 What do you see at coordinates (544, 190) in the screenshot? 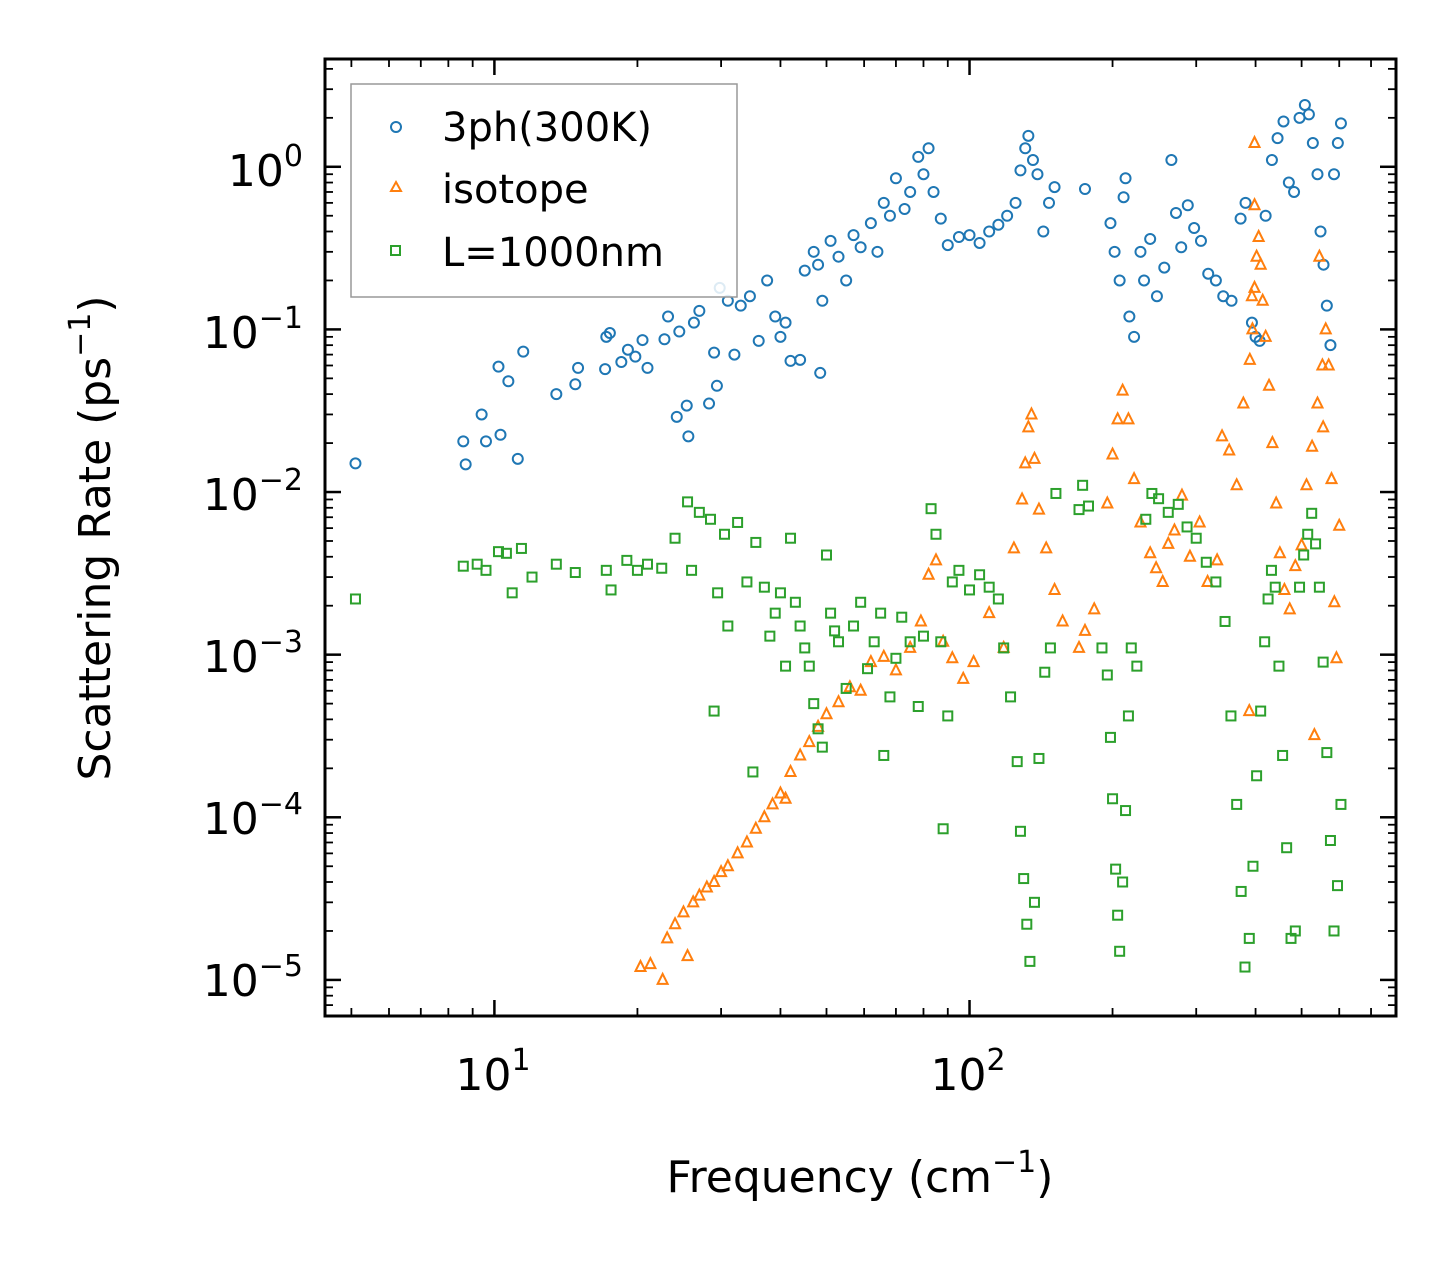
I see `legend: 3ph(300K) isotope L=1000nm` at bounding box center [544, 190].